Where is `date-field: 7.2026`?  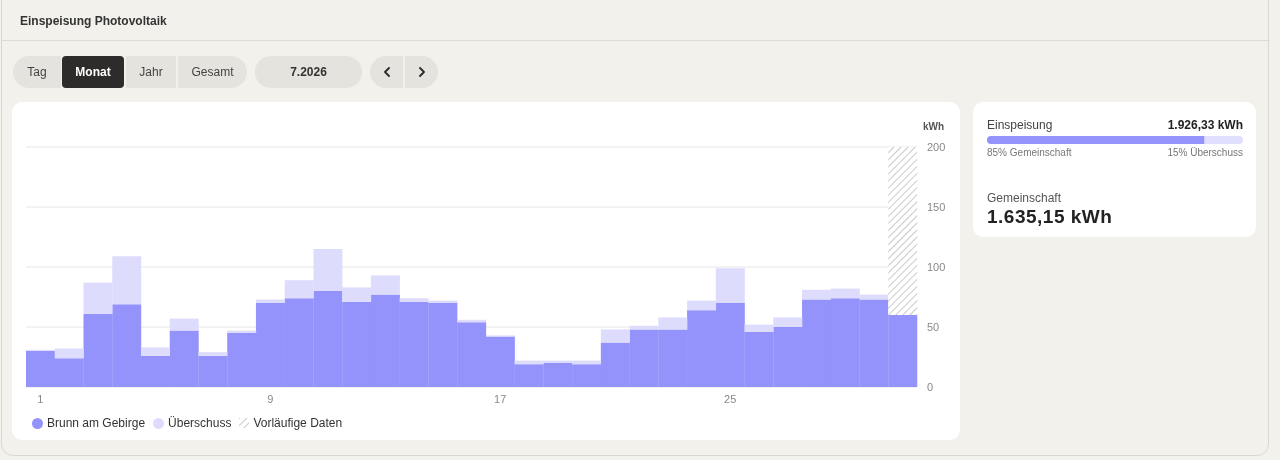 date-field: 7.2026 is located at coordinates (308, 72).